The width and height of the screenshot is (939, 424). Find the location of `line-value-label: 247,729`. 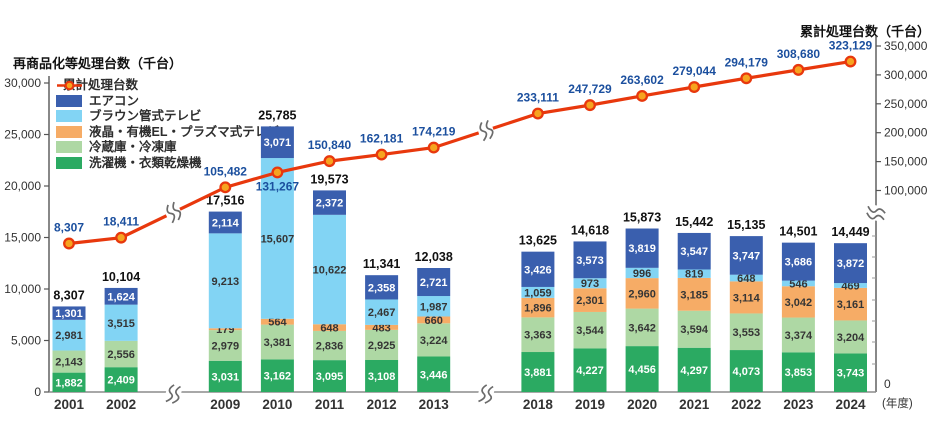

line-value-label: 247,729 is located at coordinates (590, 89).